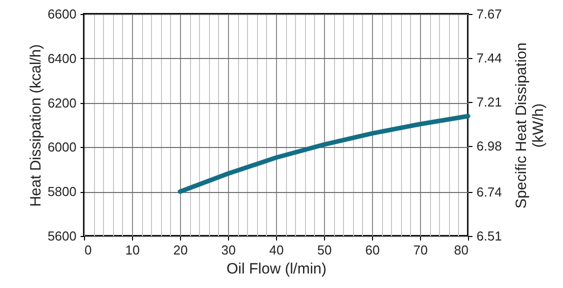 This screenshot has height=288, width=563. I want to click on y2-axis-title: Specific Heat Dissipation (kW/h), so click(529, 125).